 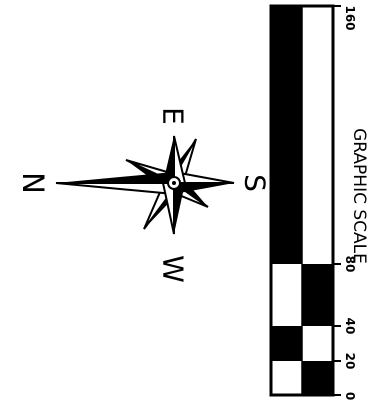 What do you see at coordinates (179, 208) in the screenshot?
I see `compass-point-west` at bounding box center [179, 208].